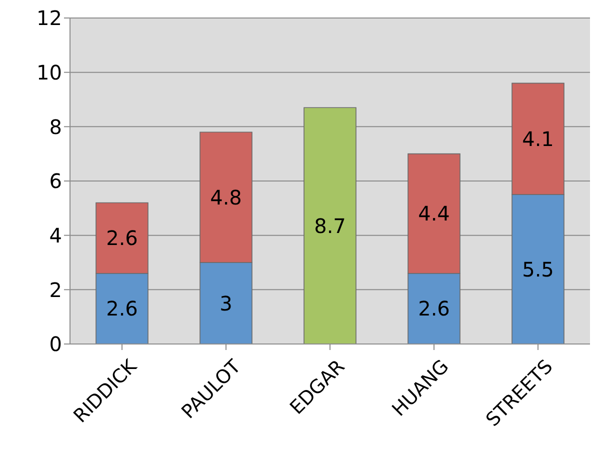 Image resolution: width=606 pixels, height=452 pixels. What do you see at coordinates (55, 290) in the screenshot?
I see `y-tick-label: 2` at bounding box center [55, 290].